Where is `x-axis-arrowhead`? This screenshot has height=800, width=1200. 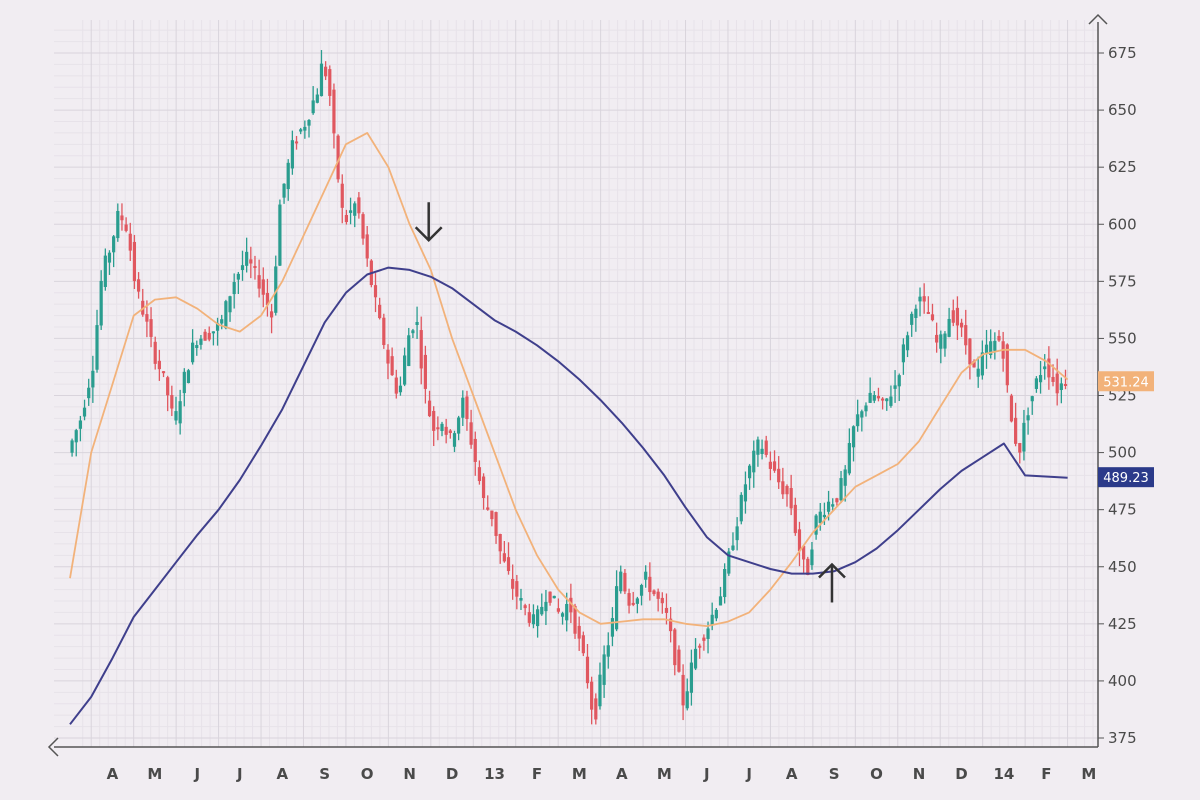
x-axis-arrowhead is located at coordinates (53, 747).